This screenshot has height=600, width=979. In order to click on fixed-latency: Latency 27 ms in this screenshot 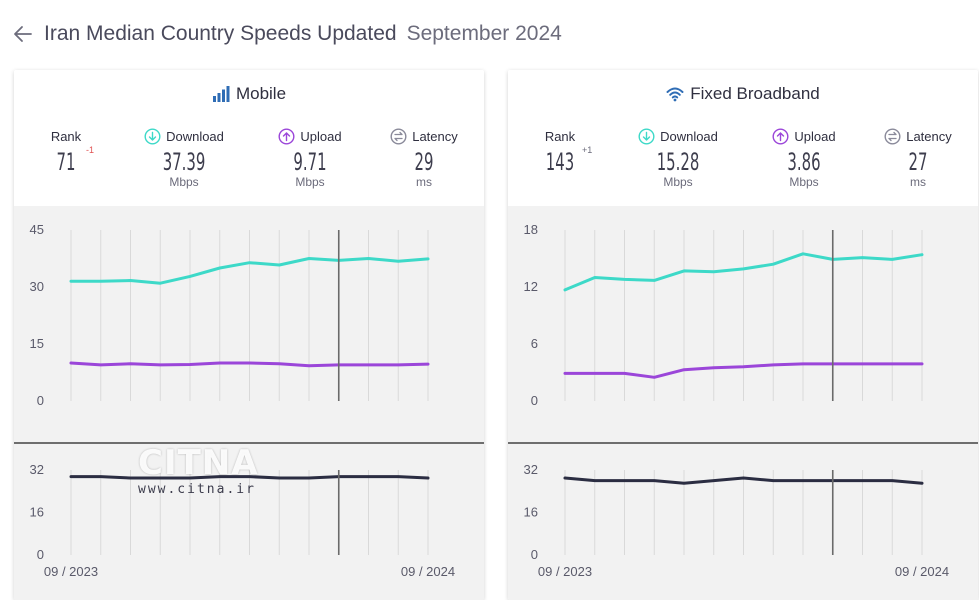, I will do `click(918, 158)`.